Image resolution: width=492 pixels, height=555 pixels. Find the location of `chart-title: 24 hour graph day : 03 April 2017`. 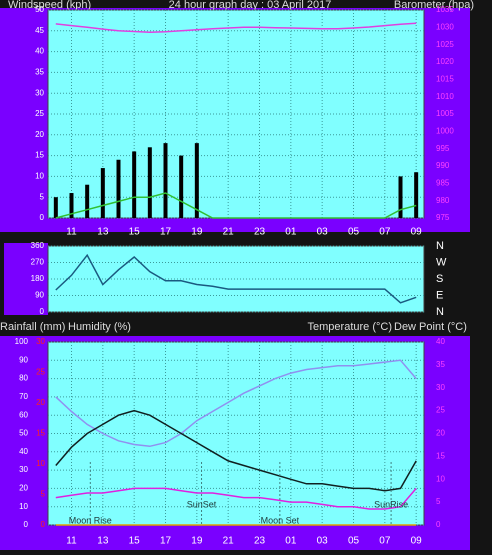

chart-title: 24 hour graph day : 03 April 2017 is located at coordinates (250, 5).